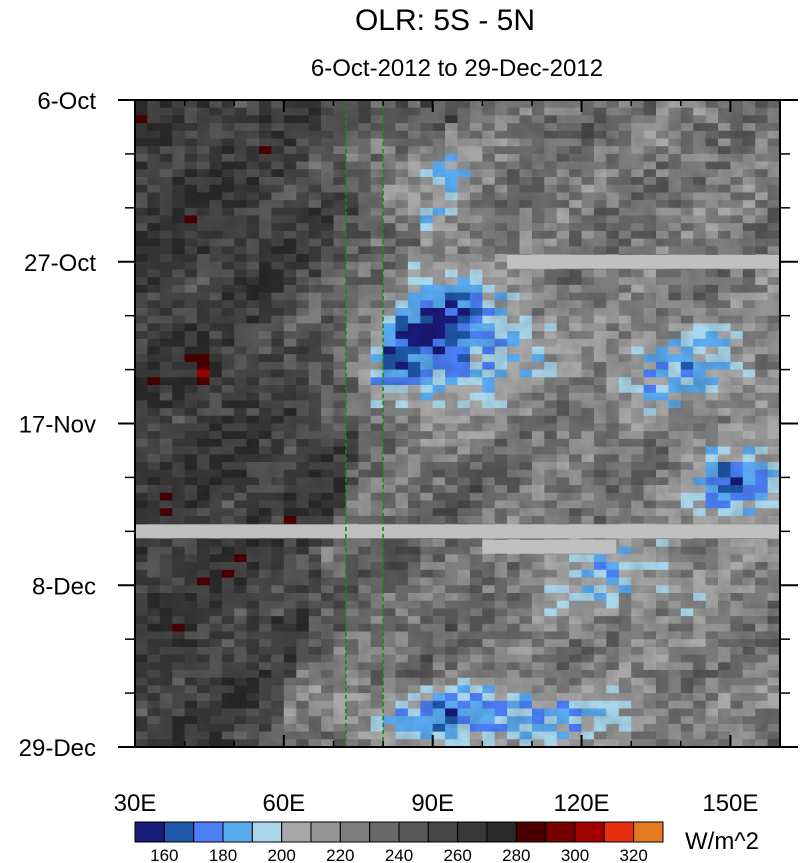  Describe the element at coordinates (64, 586) in the screenshot. I see `y-tick-label: 8-Dec` at that location.